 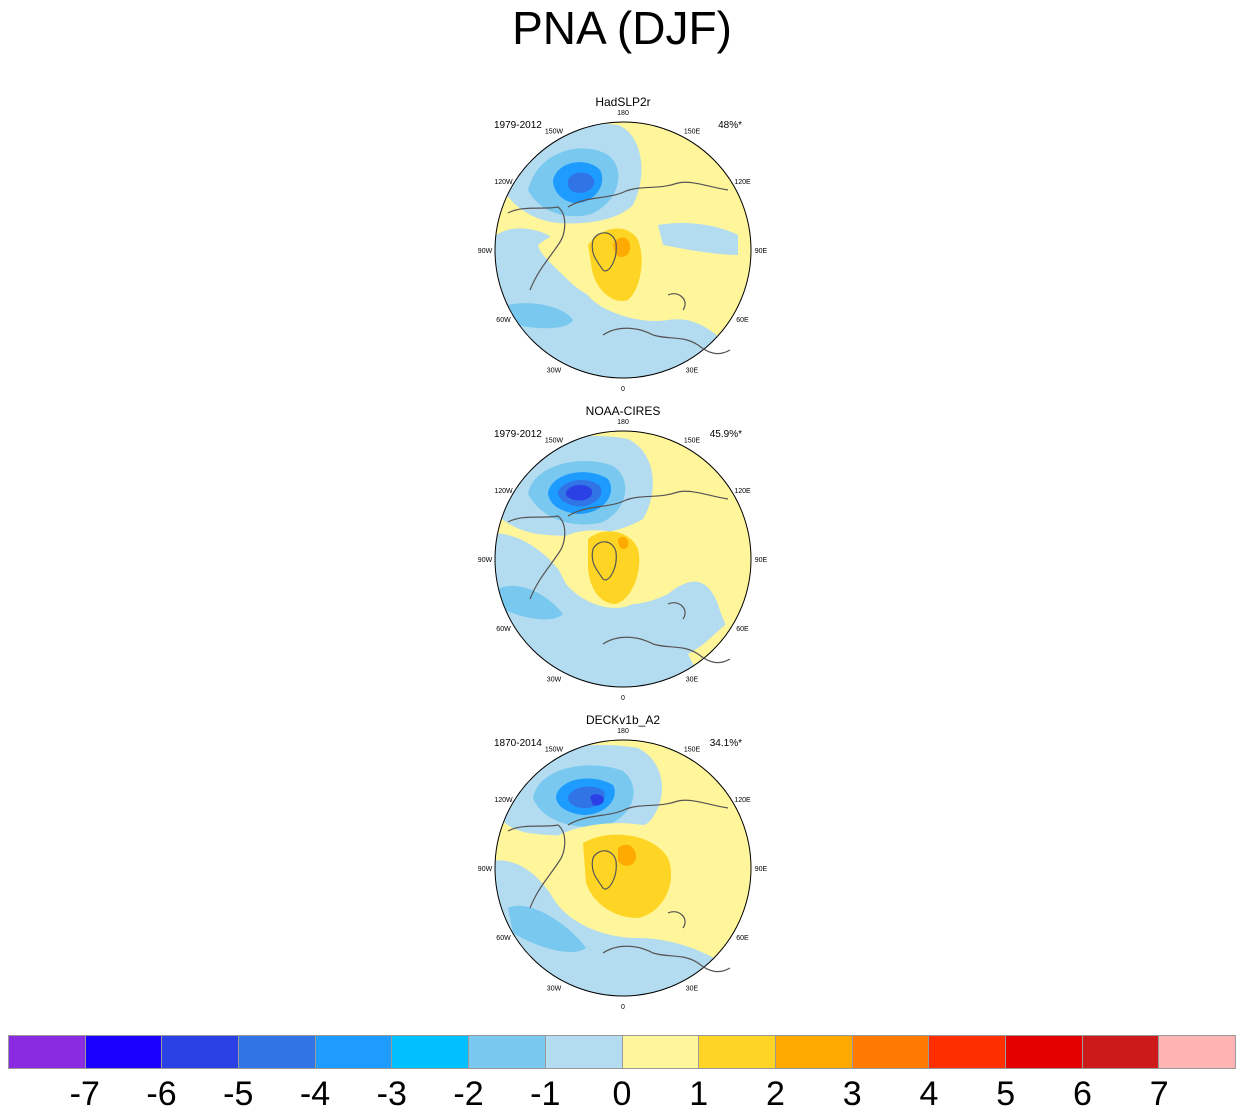 What do you see at coordinates (775, 1094) in the screenshot?
I see `colorbar-tick-label: 2` at bounding box center [775, 1094].